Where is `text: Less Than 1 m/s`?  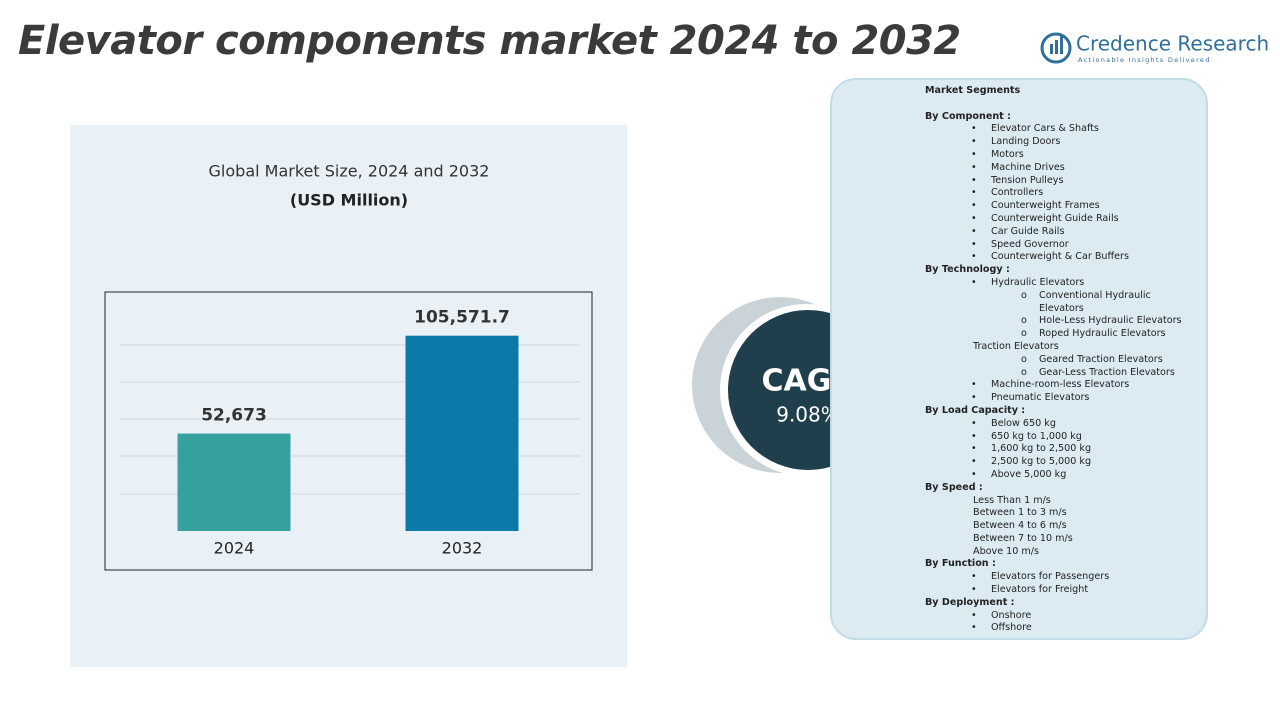
text: Less Than 1 m/s is located at coordinates (1012, 500).